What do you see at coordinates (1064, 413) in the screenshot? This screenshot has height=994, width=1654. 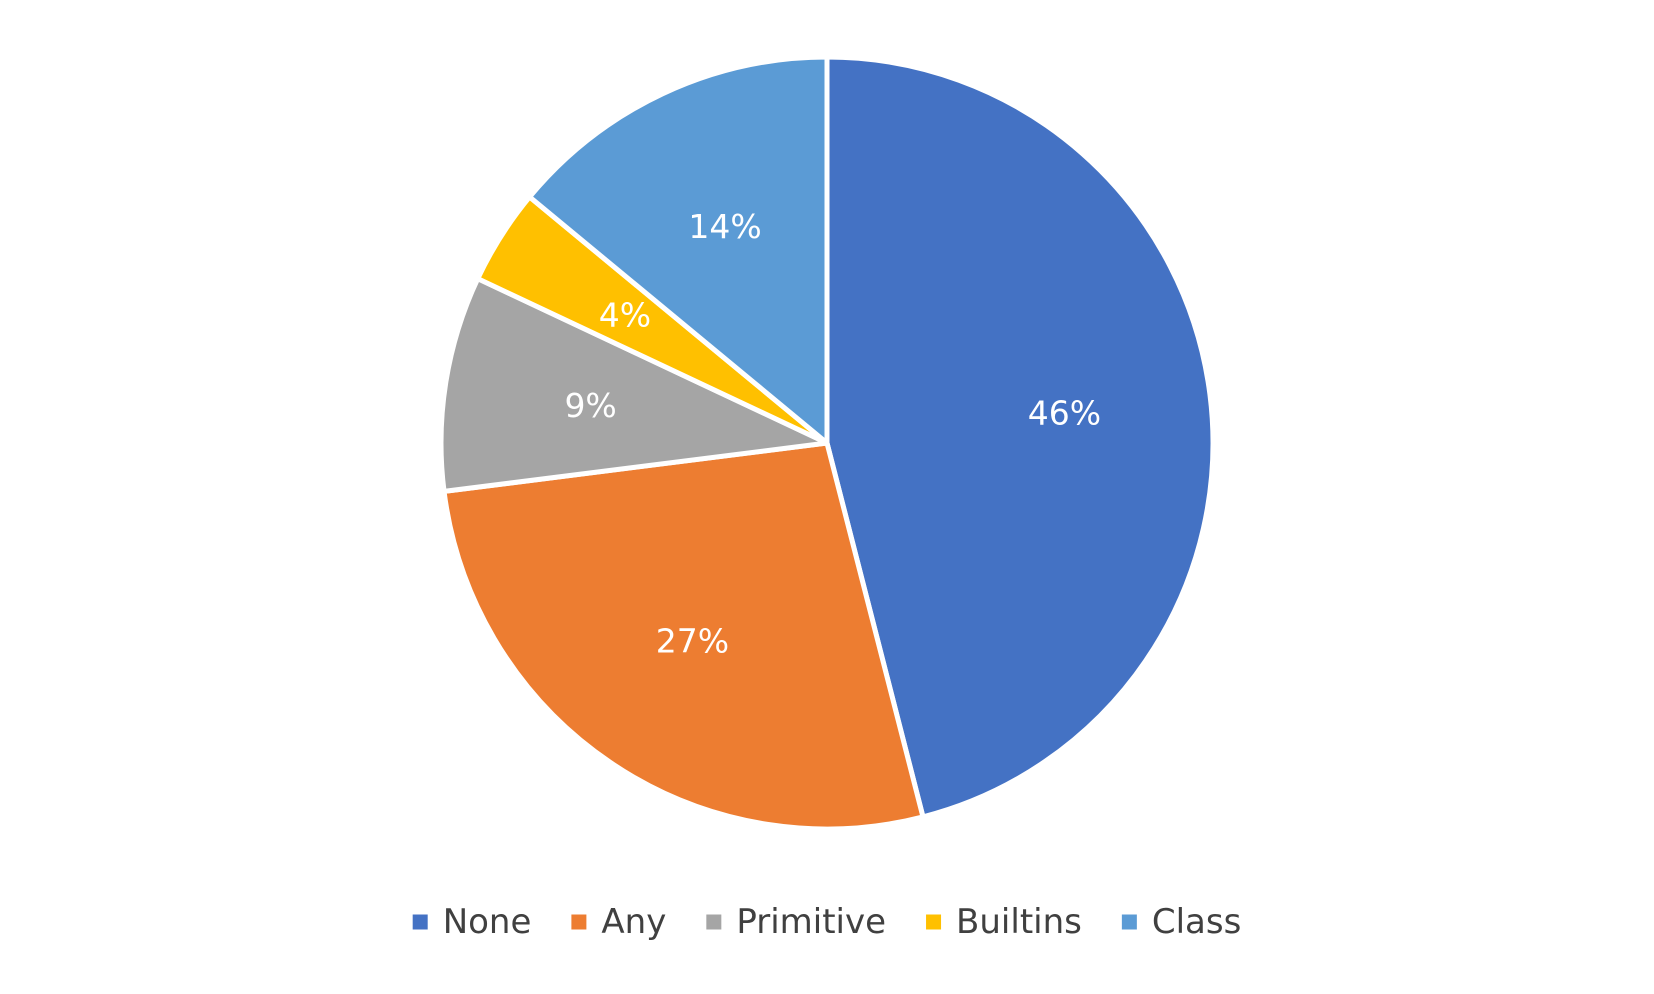 I see `data-label-none: 46%` at bounding box center [1064, 413].